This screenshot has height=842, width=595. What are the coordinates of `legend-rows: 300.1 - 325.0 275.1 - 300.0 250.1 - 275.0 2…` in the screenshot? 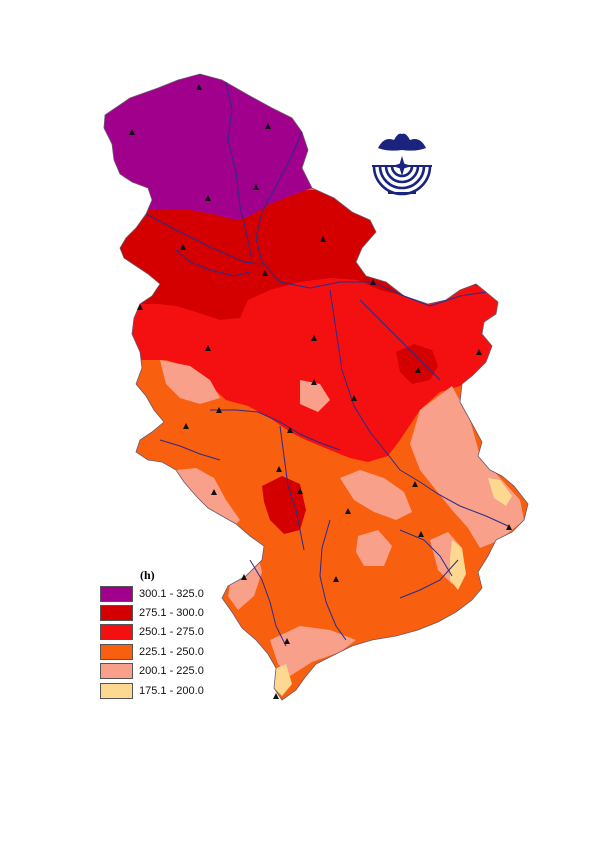 It's located at (170, 642).